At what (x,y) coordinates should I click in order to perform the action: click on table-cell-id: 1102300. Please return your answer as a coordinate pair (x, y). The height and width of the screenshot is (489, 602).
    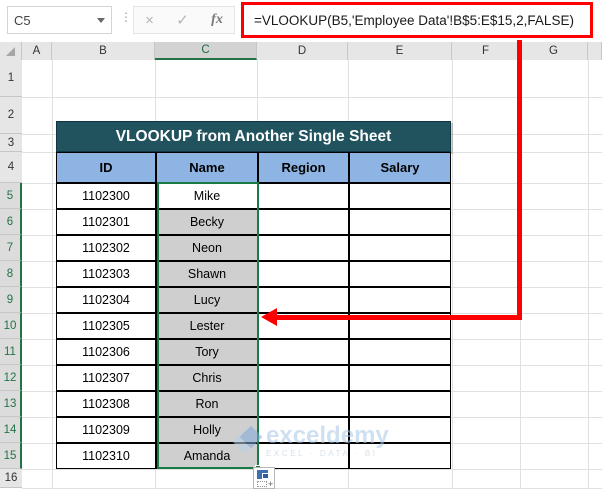
    Looking at the image, I should click on (106, 196).